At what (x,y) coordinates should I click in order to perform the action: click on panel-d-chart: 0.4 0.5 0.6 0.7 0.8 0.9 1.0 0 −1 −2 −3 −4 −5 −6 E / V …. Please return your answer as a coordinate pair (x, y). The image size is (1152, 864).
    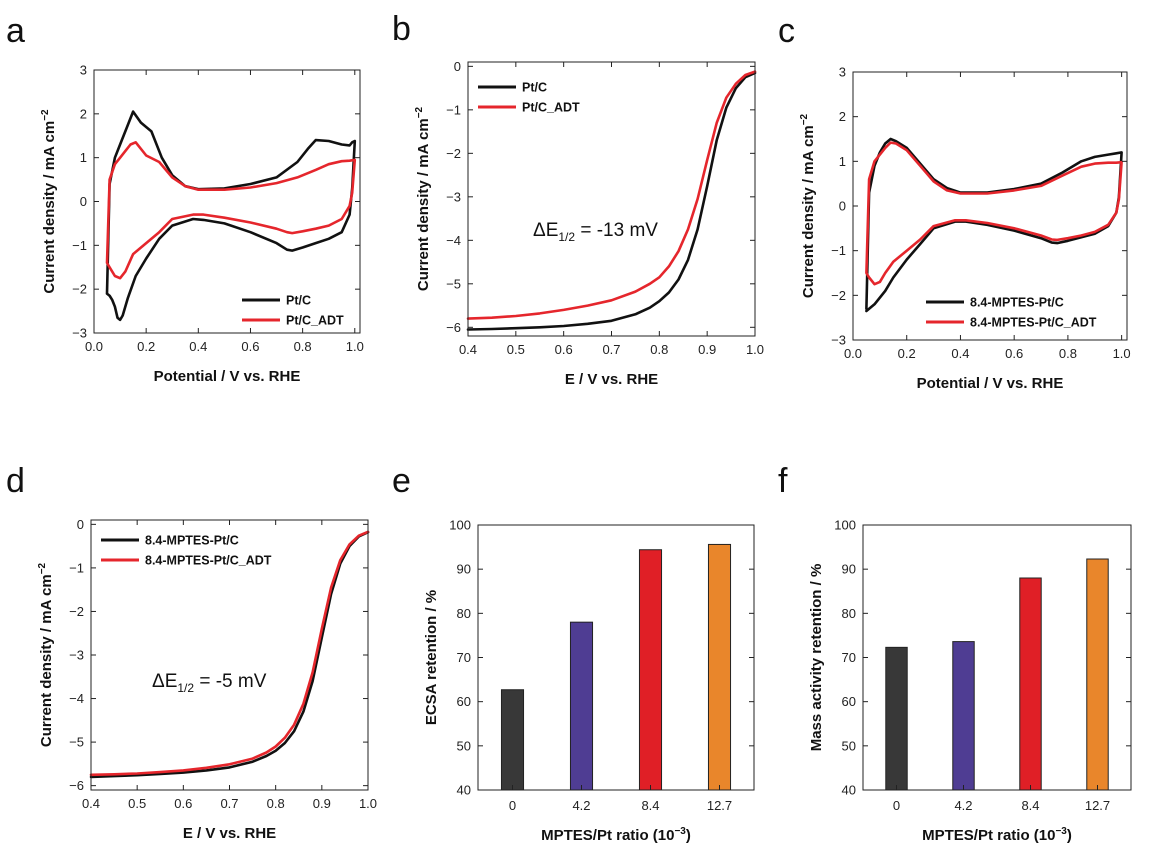
    Looking at the image, I should click on (207, 679).